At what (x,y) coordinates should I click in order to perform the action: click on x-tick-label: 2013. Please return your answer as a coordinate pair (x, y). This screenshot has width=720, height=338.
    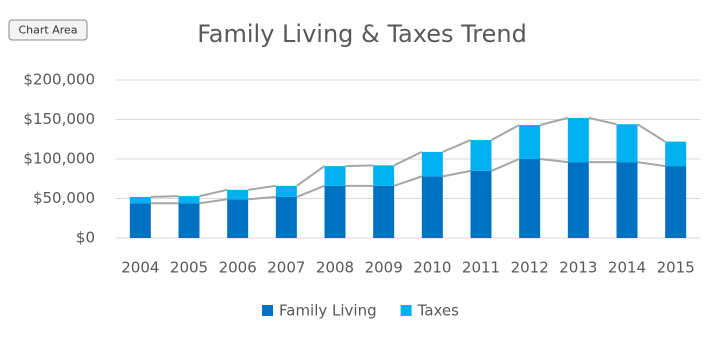
    Looking at the image, I should click on (578, 268).